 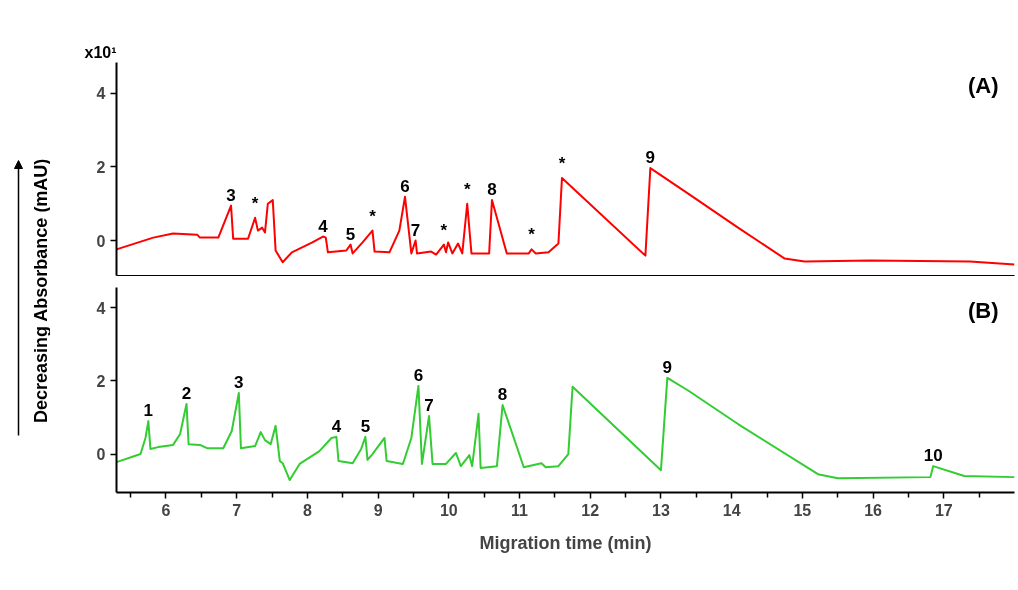 I want to click on x-tick-label: 7, so click(x=237, y=510).